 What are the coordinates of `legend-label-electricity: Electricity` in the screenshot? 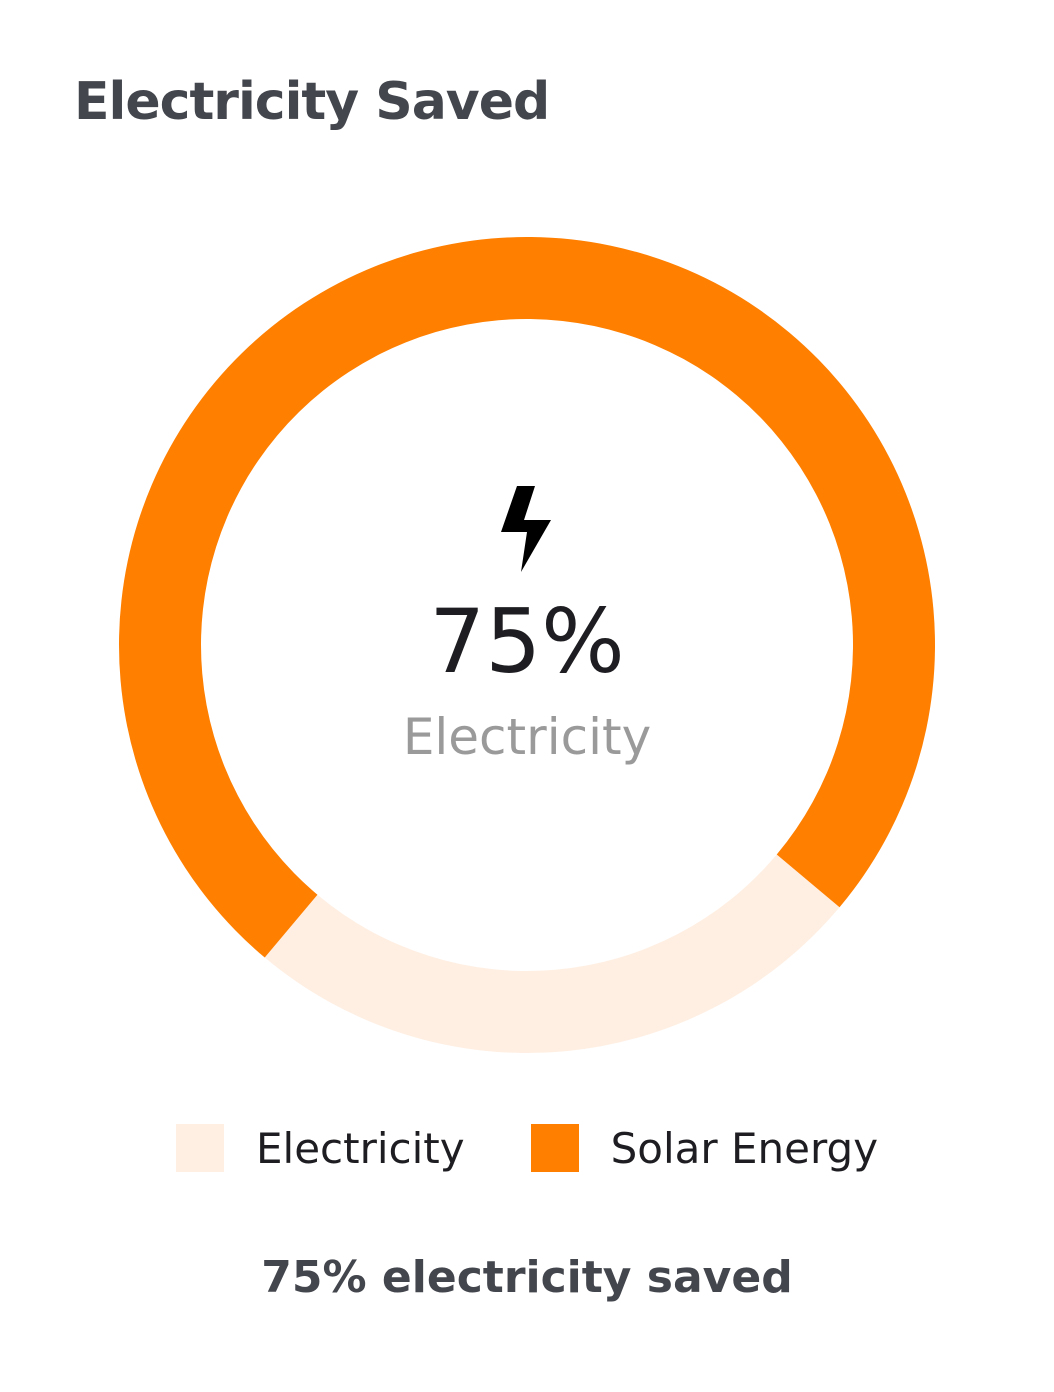 It's located at (360, 1148).